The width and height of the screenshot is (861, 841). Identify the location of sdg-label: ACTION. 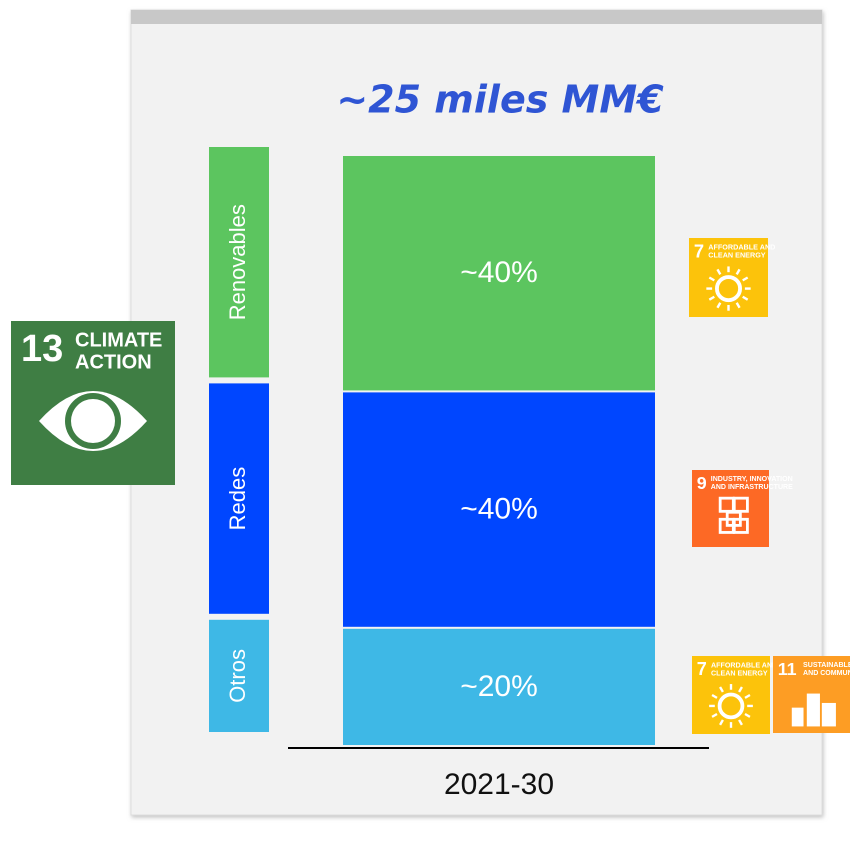
(113, 362).